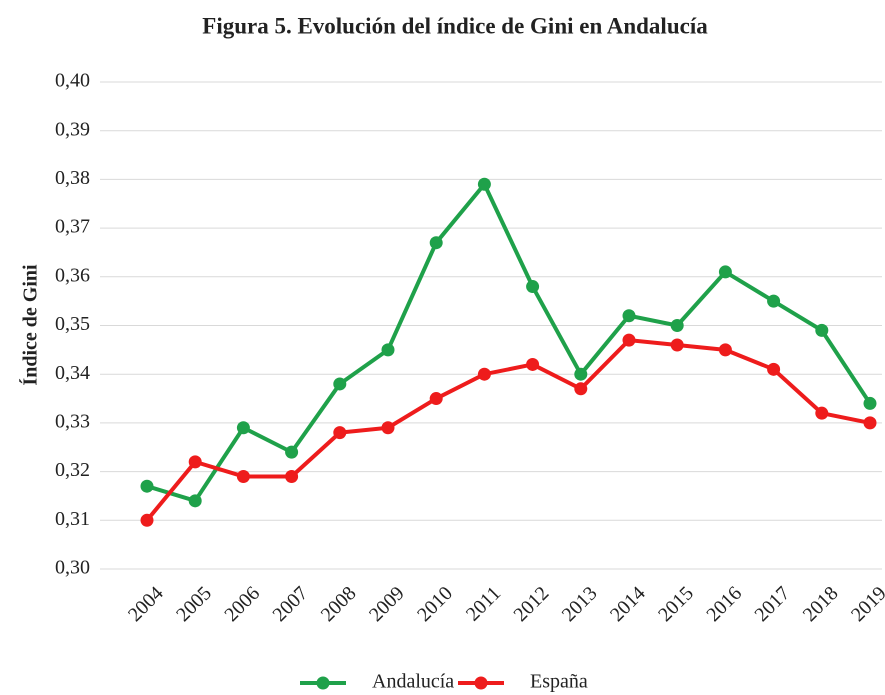 Image resolution: width=885 pixels, height=695 pixels. I want to click on y-tick-label: 0,32, so click(72, 470).